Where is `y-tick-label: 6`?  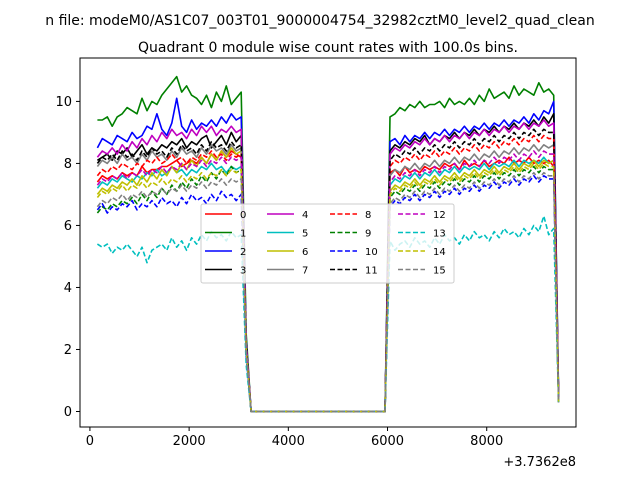 y-tick-label: 6 is located at coordinates (68, 226).